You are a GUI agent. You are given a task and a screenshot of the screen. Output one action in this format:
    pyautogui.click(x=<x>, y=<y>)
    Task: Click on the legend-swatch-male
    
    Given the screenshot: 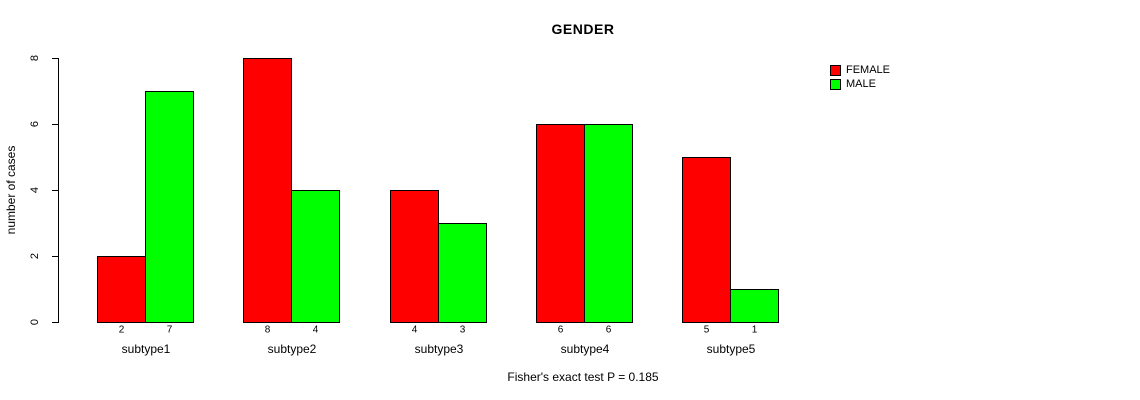 What is the action you would take?
    pyautogui.click(x=835, y=84)
    